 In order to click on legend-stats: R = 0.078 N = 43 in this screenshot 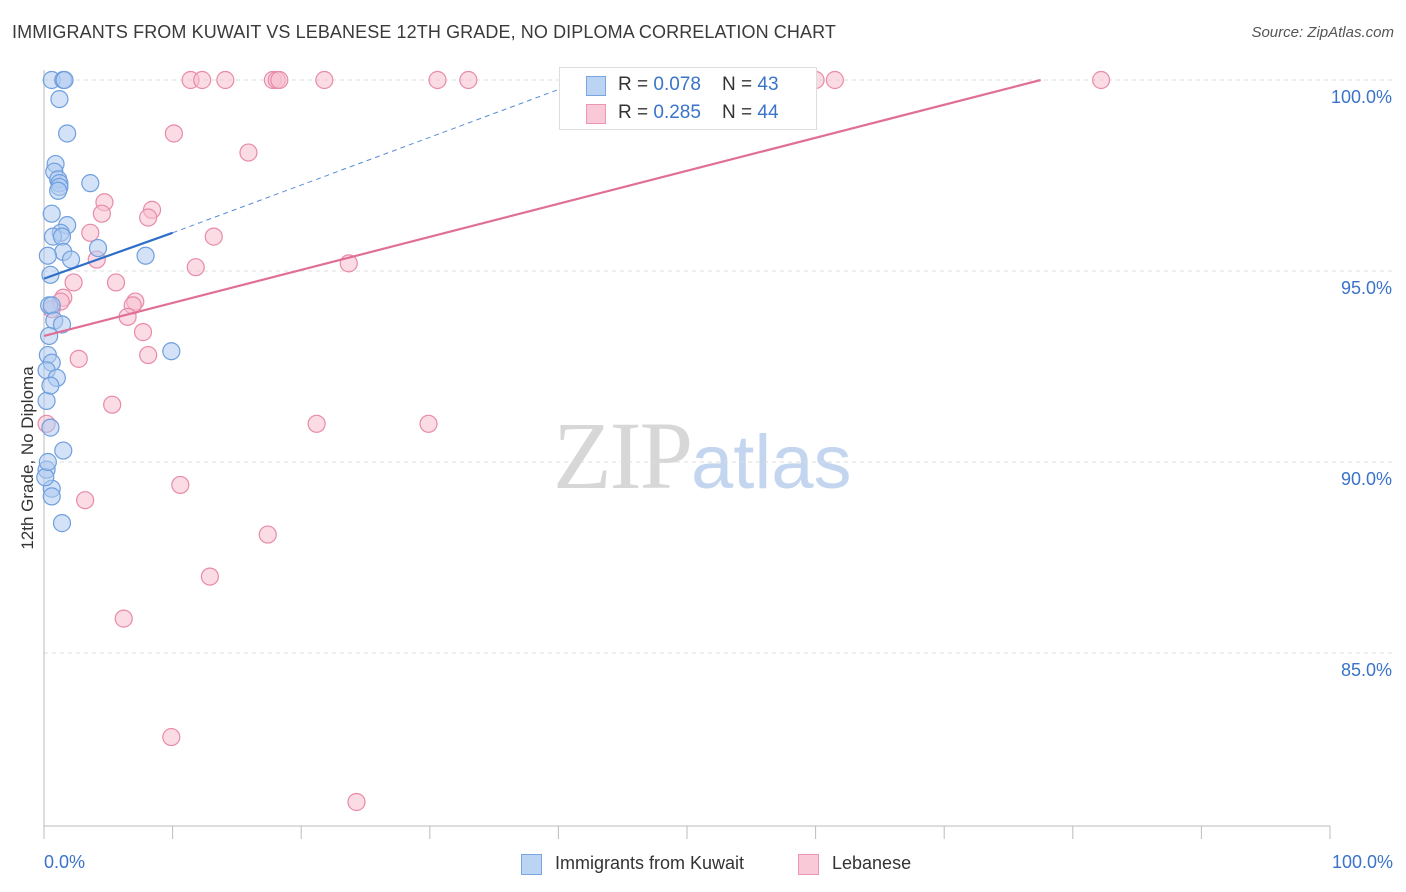, I will do `click(698, 84)`.